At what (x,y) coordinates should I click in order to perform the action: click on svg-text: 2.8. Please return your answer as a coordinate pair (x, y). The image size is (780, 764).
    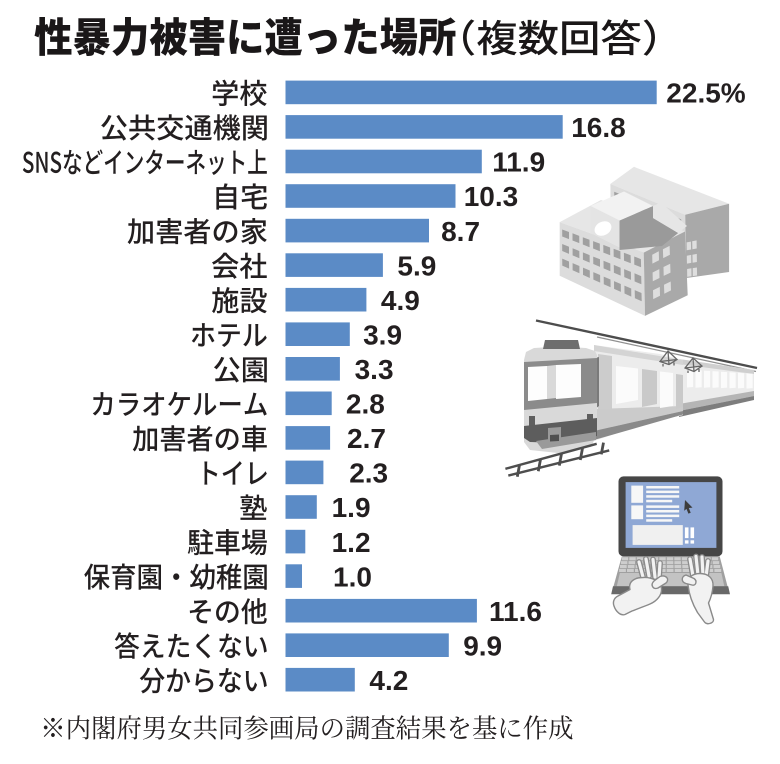
    Looking at the image, I should click on (365, 404).